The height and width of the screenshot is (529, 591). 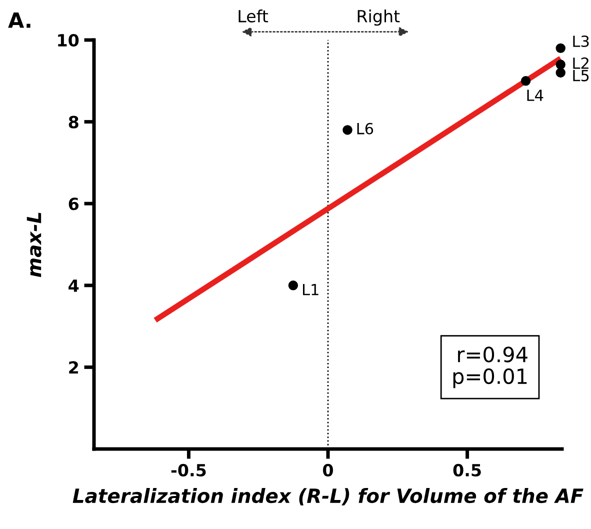 What do you see at coordinates (310, 290) in the screenshot?
I see `annotation: L1` at bounding box center [310, 290].